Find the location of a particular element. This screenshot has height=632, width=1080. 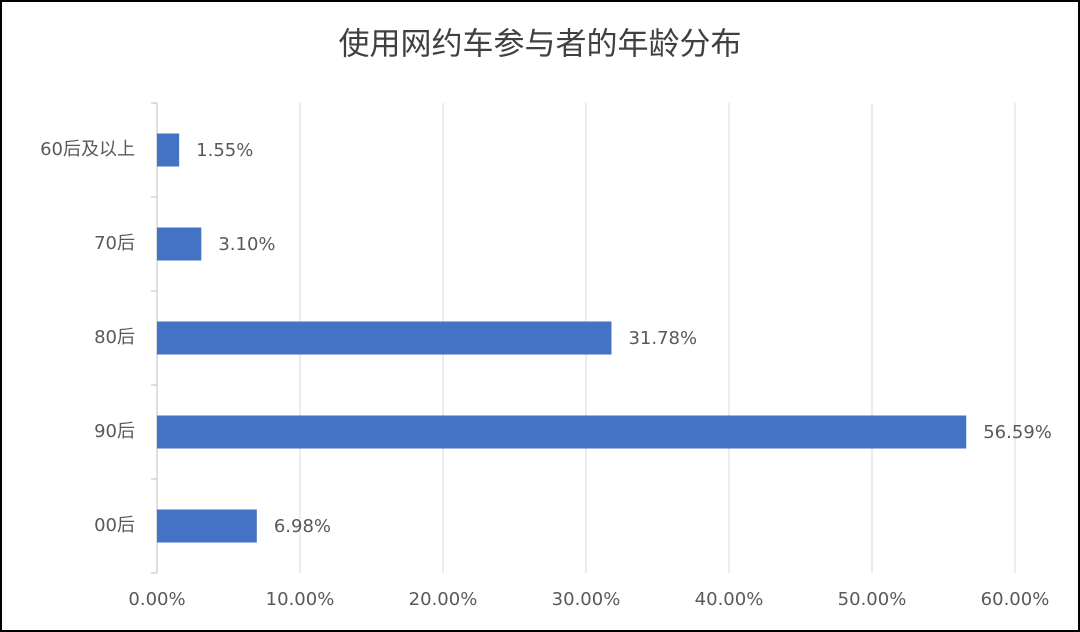

x-tick-label: 60.00% is located at coordinates (1015, 599).